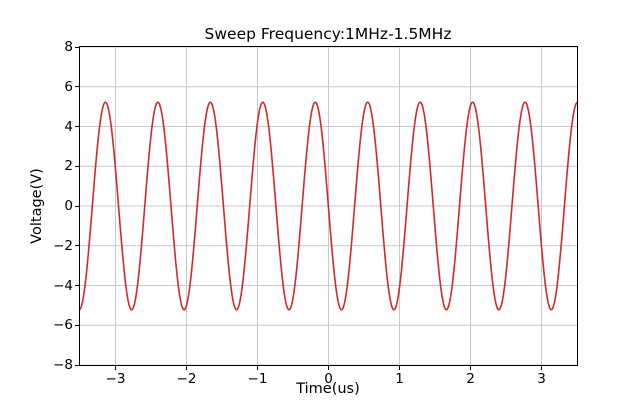 The image size is (640, 409). I want to click on x-tick-label: −3, so click(115, 379).